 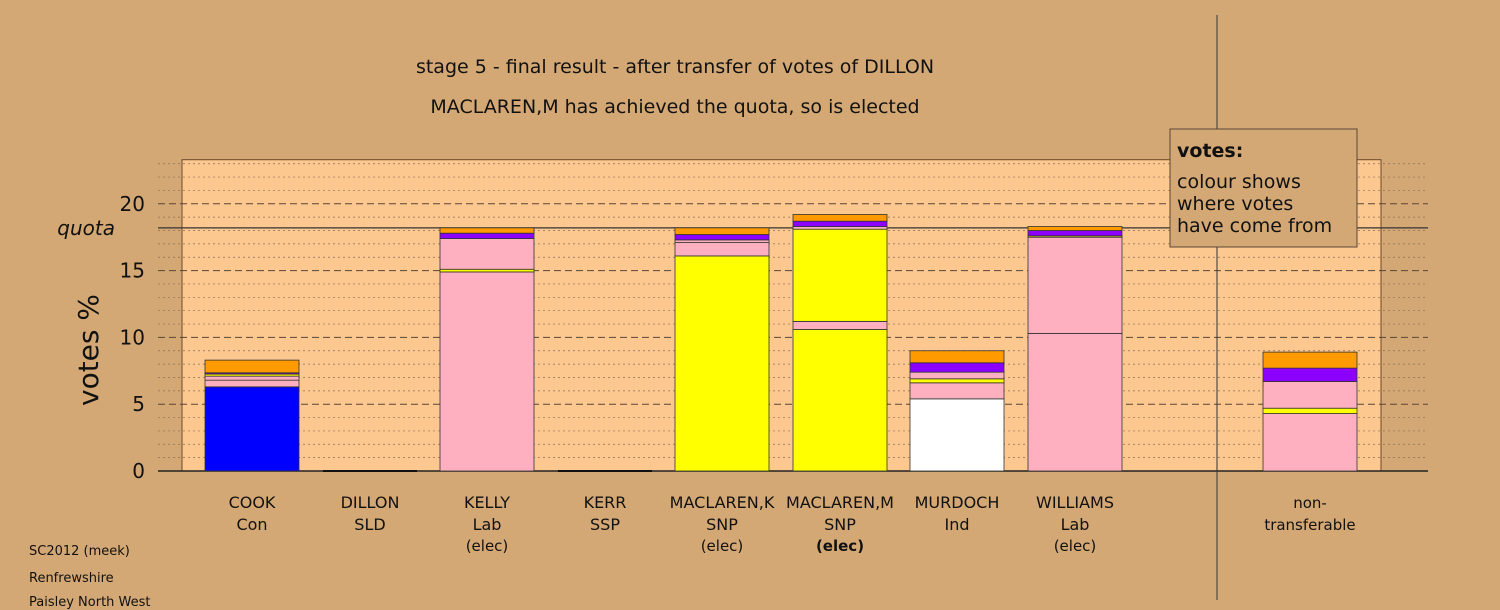 I want to click on legend-line: have come from, so click(x=1254, y=226).